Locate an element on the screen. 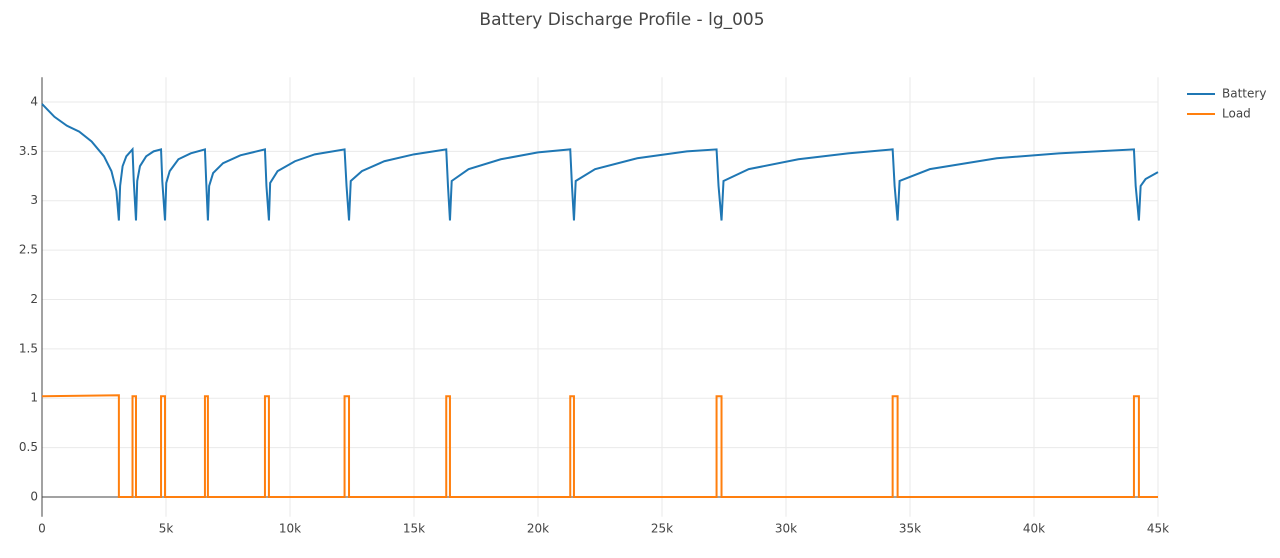  y-tick-label: 3.5 is located at coordinates (28, 151).